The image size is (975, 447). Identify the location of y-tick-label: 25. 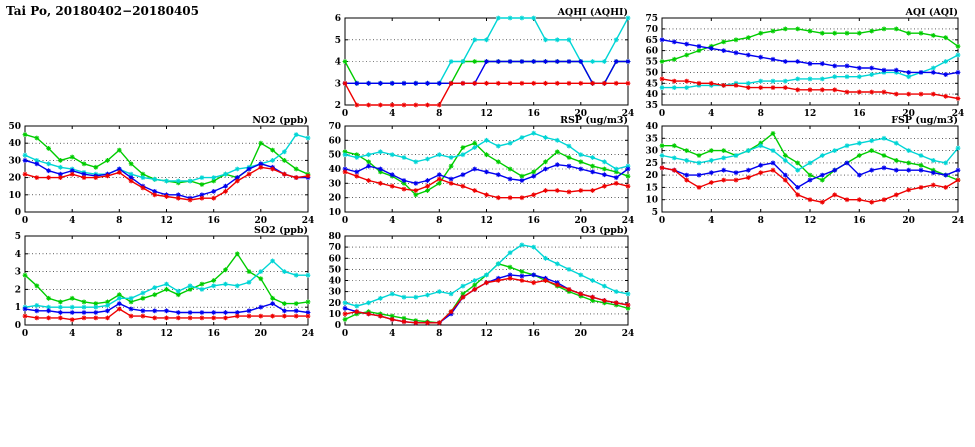
(651, 164).